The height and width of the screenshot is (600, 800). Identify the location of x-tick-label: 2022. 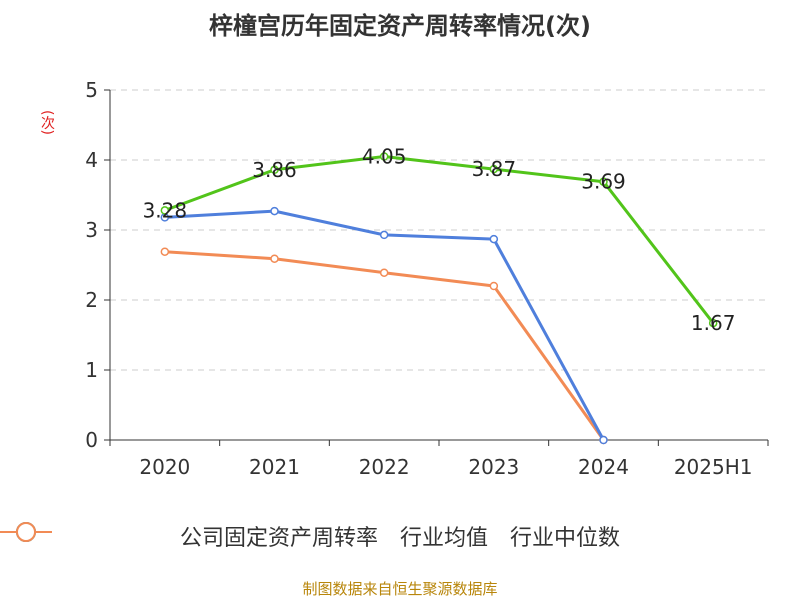
(384, 467).